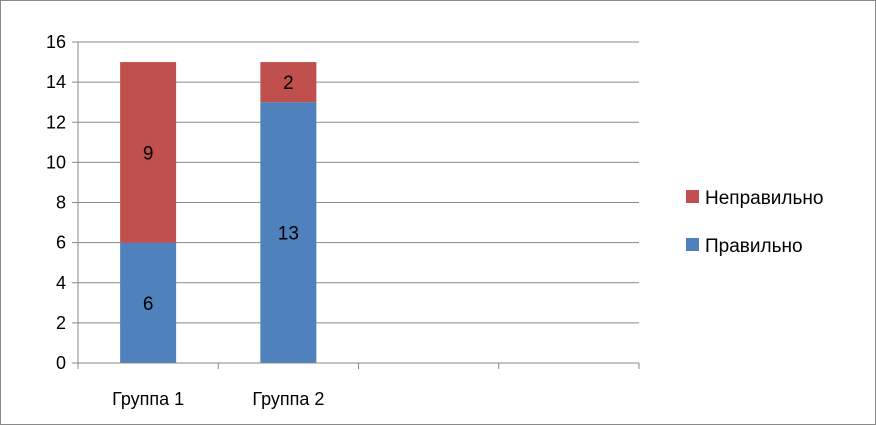 The height and width of the screenshot is (425, 876). I want to click on y-tick-label: 10, so click(56, 162).